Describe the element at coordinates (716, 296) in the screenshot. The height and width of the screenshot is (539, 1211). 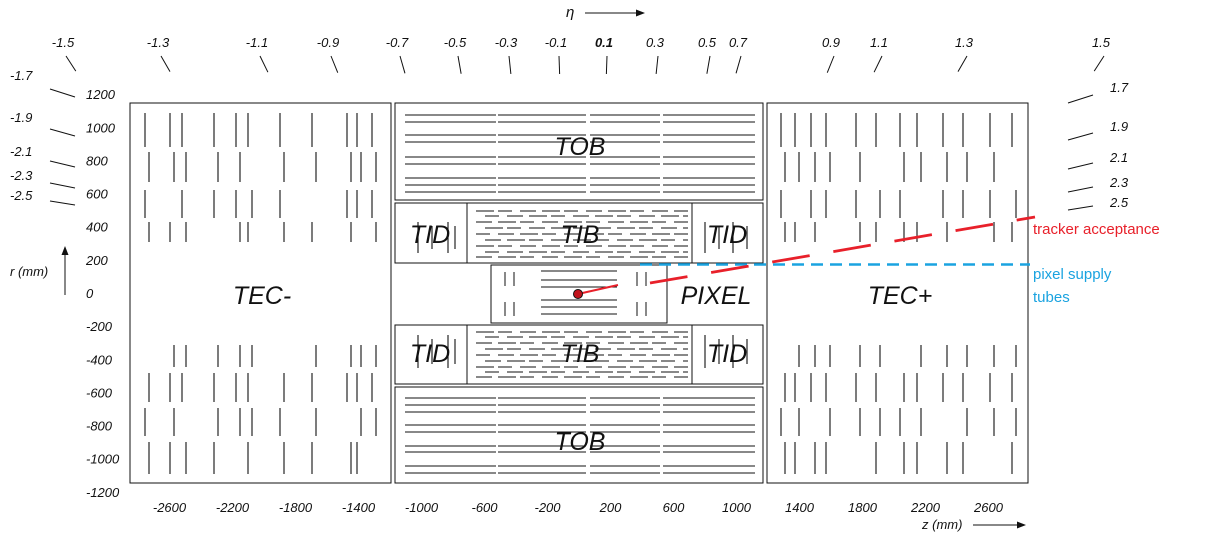
I see `label-pixel: PIXEL` at that location.